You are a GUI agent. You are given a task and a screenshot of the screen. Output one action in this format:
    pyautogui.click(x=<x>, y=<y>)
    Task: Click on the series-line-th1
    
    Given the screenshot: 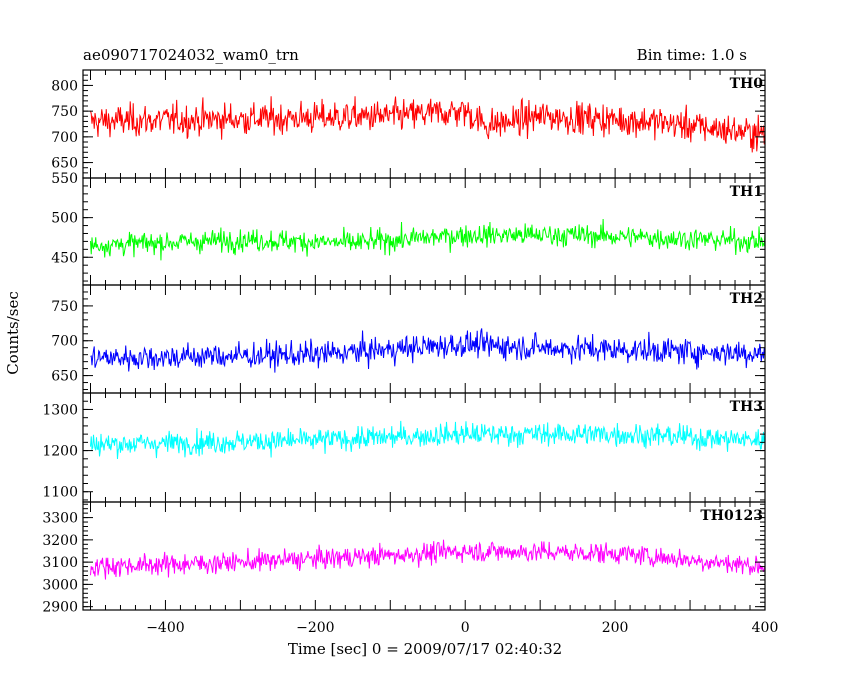 What is the action you would take?
    pyautogui.click(x=427, y=240)
    